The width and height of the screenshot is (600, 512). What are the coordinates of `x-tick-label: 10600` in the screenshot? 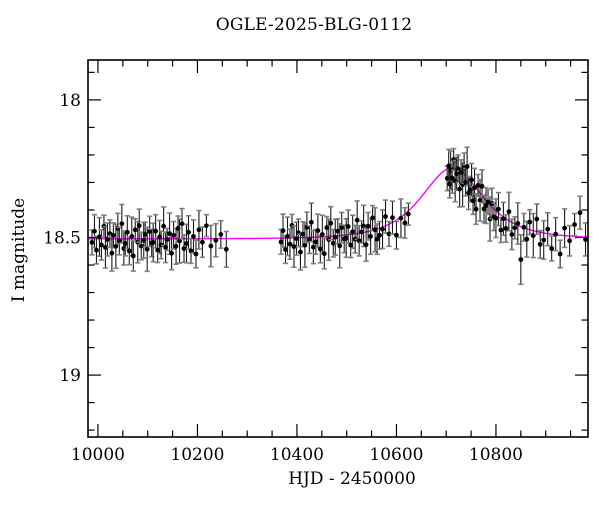 It's located at (396, 455).